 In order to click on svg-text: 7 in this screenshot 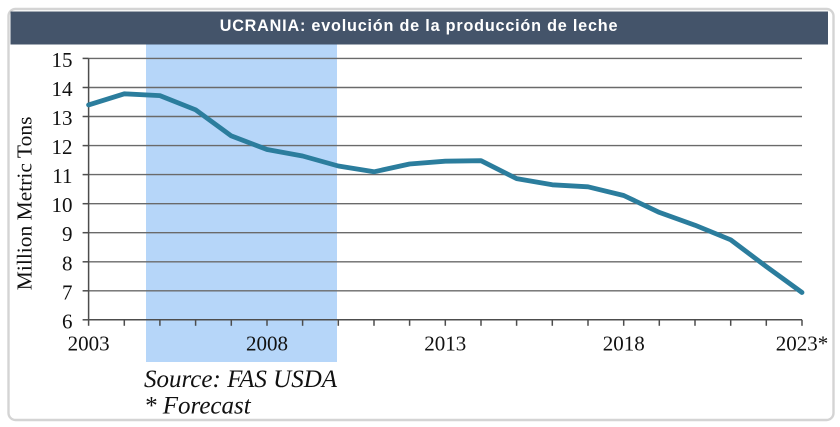, I will do `click(67, 292)`.